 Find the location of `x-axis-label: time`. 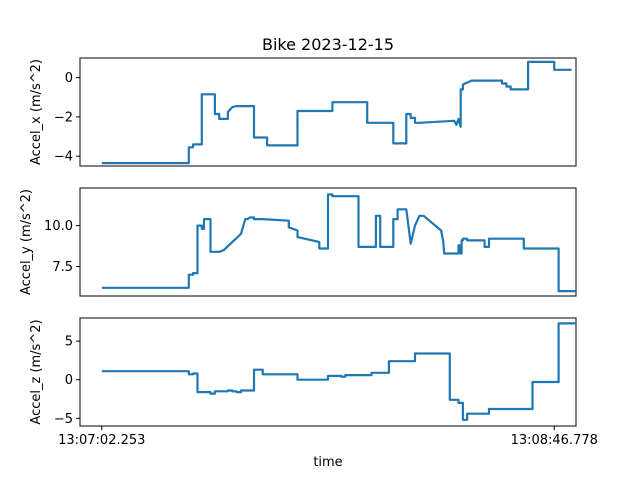

x-axis-label: time is located at coordinates (327, 462).